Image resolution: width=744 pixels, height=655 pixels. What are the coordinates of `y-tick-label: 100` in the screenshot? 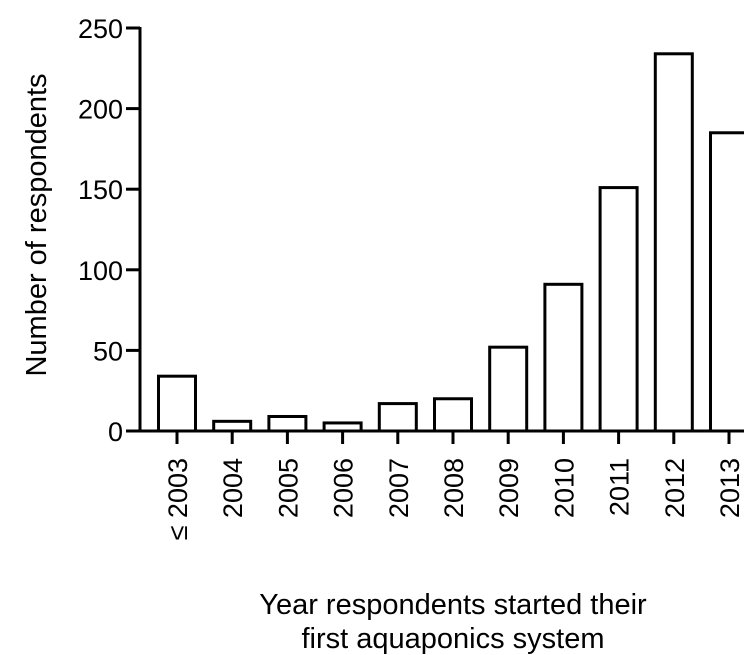 It's located at (100, 271).